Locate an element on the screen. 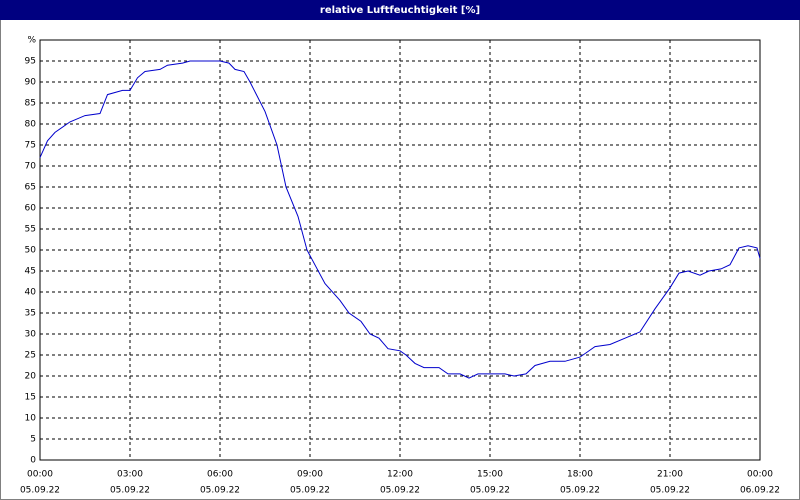 This screenshot has width=800, height=500. y-tick-label: 70 is located at coordinates (31, 167).